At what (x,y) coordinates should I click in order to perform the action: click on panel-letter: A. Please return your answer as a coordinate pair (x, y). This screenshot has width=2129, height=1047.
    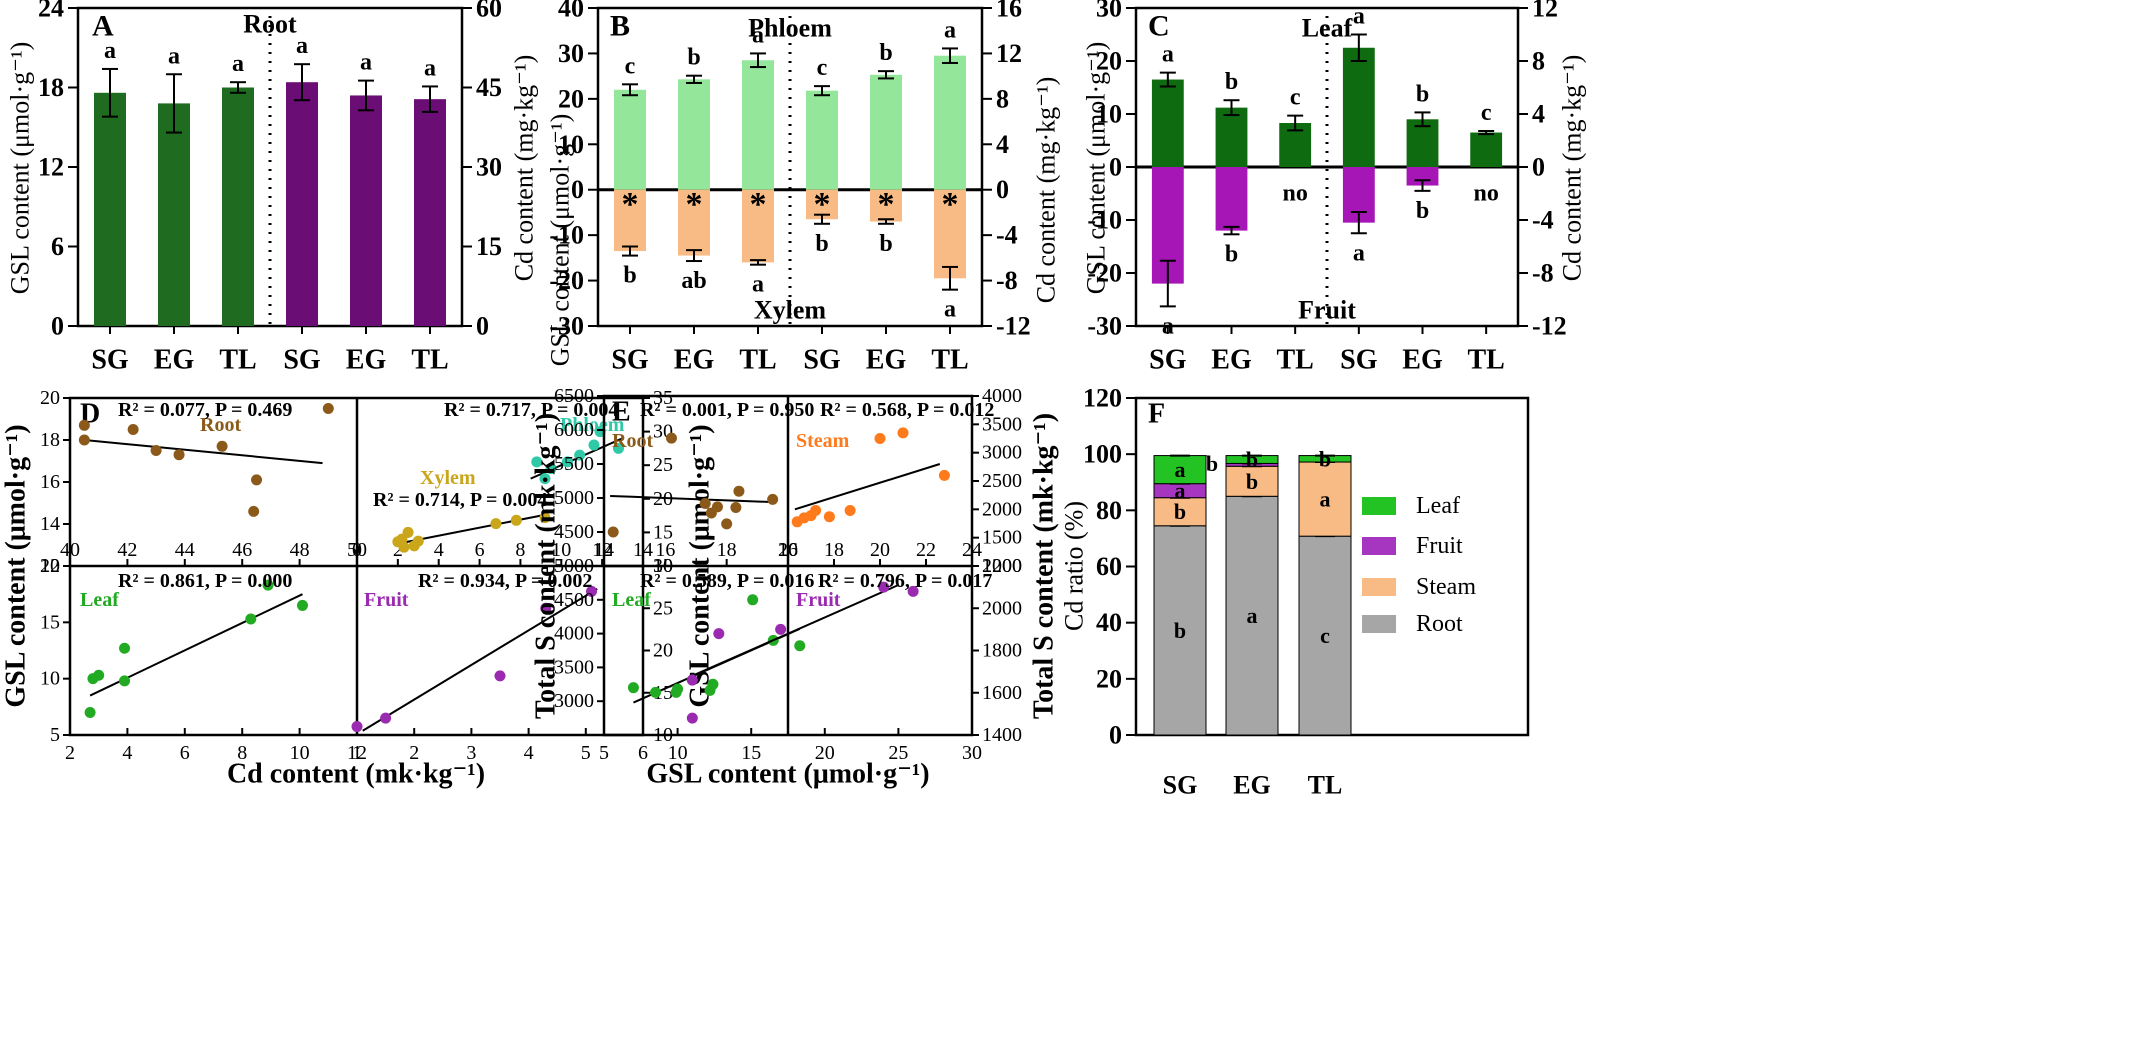
    Looking at the image, I should click on (103, 26).